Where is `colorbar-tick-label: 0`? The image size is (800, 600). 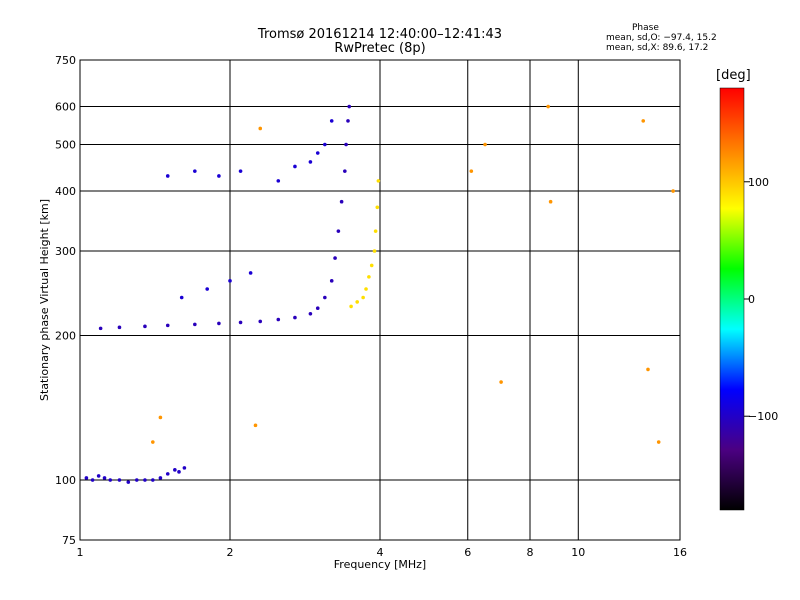
colorbar-tick-label: 0 is located at coordinates (751, 299).